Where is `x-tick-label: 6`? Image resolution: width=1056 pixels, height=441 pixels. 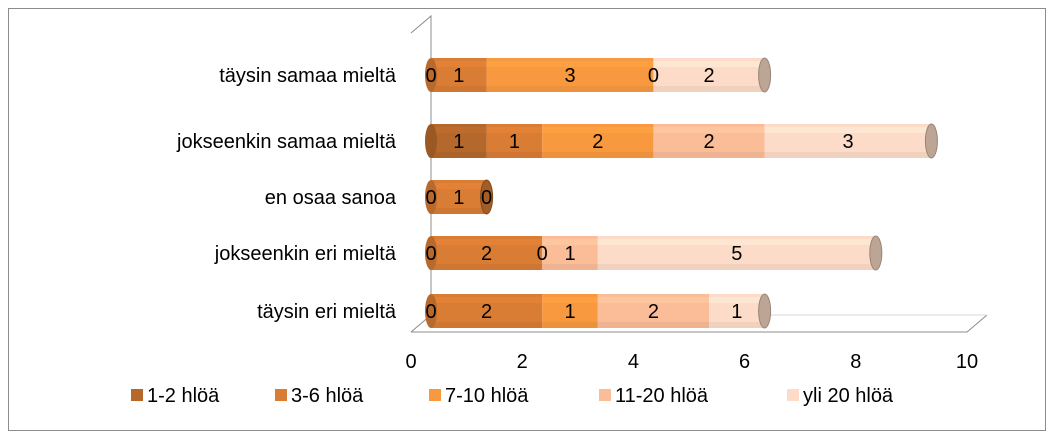
x-tick-label: 6 is located at coordinates (744, 362).